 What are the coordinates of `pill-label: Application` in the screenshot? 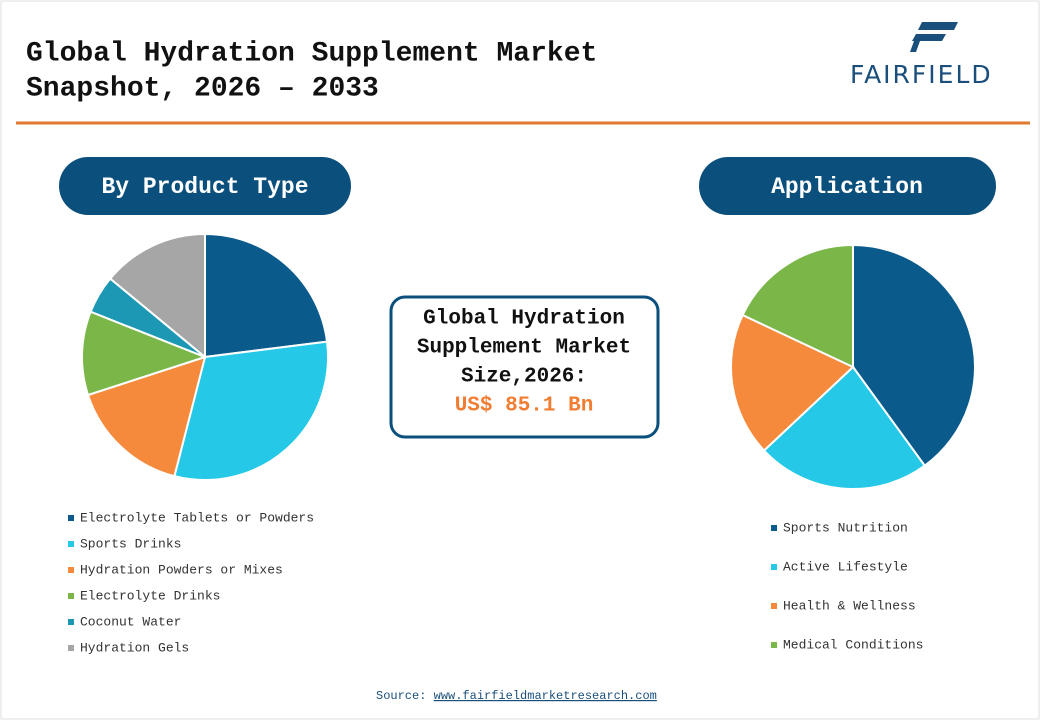 It's located at (847, 187).